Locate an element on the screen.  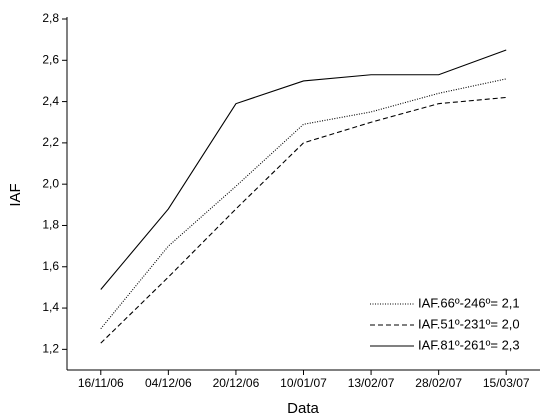
legend-label: IAF.81º-261º= 2,3 is located at coordinates (469, 344).